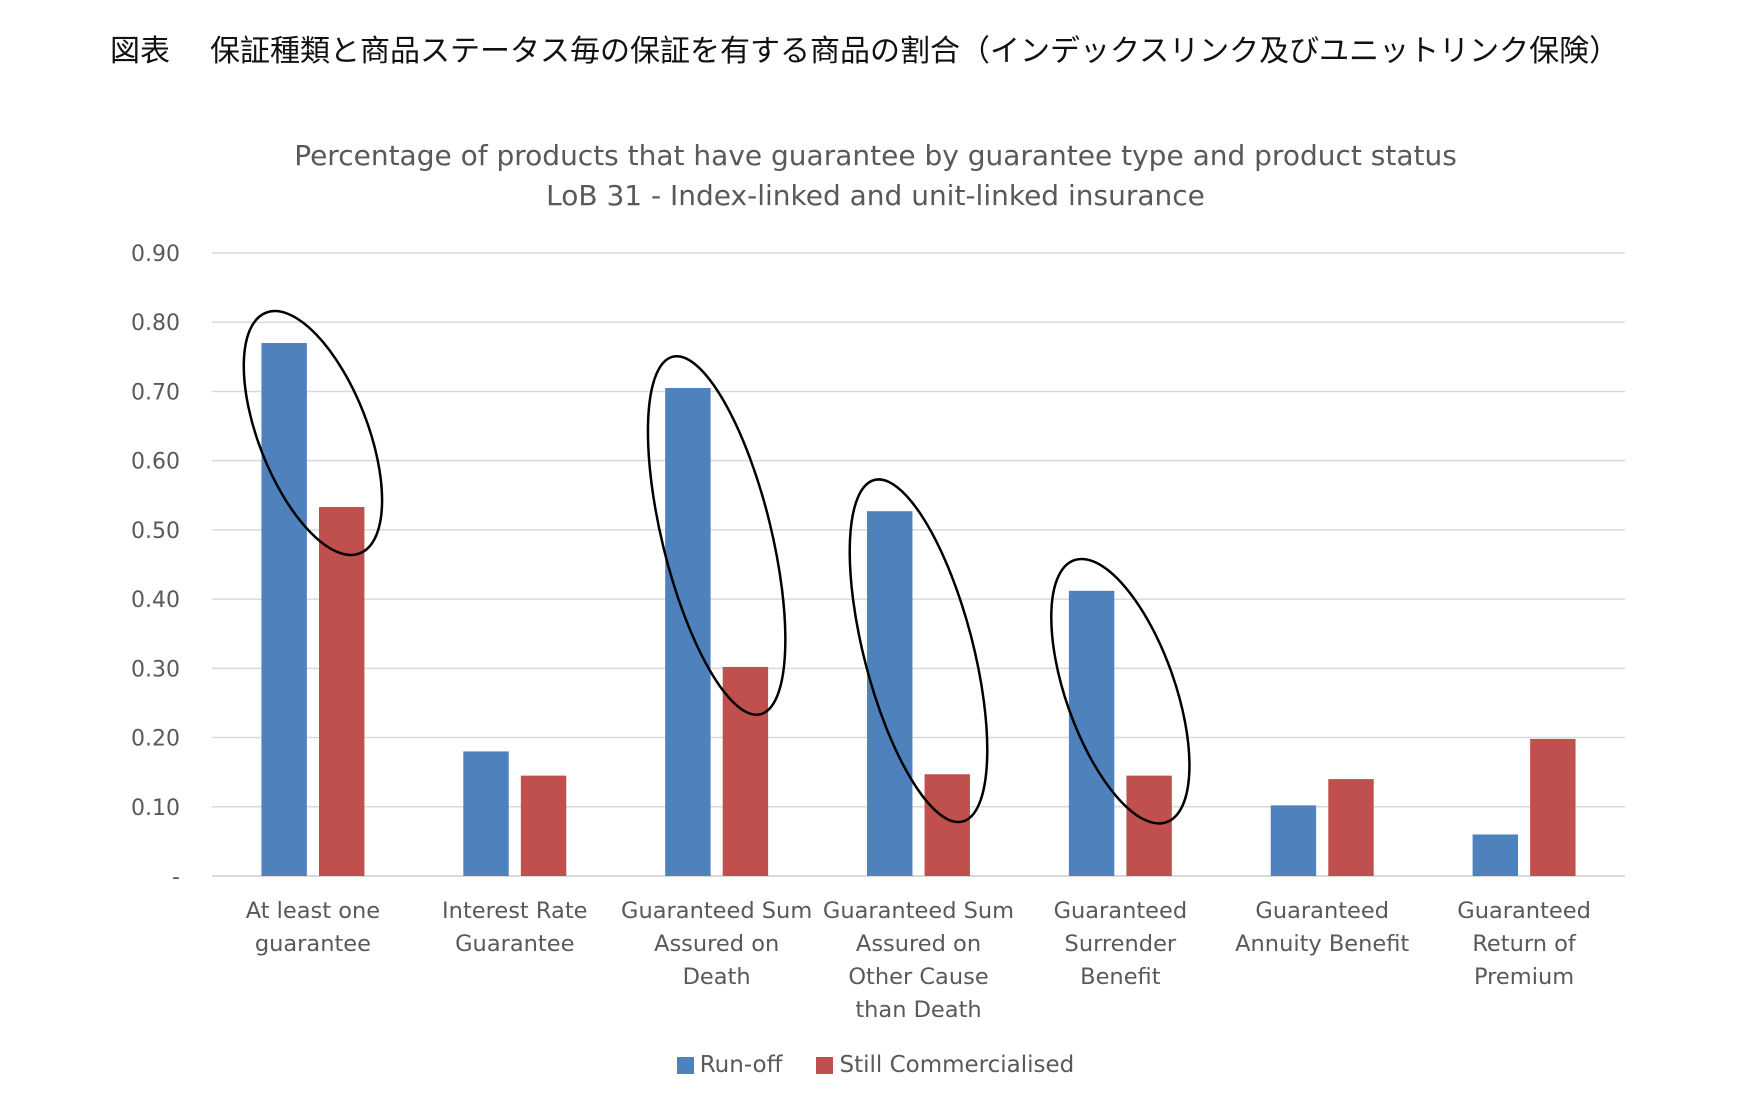  I want to click on legend-item-run-off: Run-off, so click(729, 1065).